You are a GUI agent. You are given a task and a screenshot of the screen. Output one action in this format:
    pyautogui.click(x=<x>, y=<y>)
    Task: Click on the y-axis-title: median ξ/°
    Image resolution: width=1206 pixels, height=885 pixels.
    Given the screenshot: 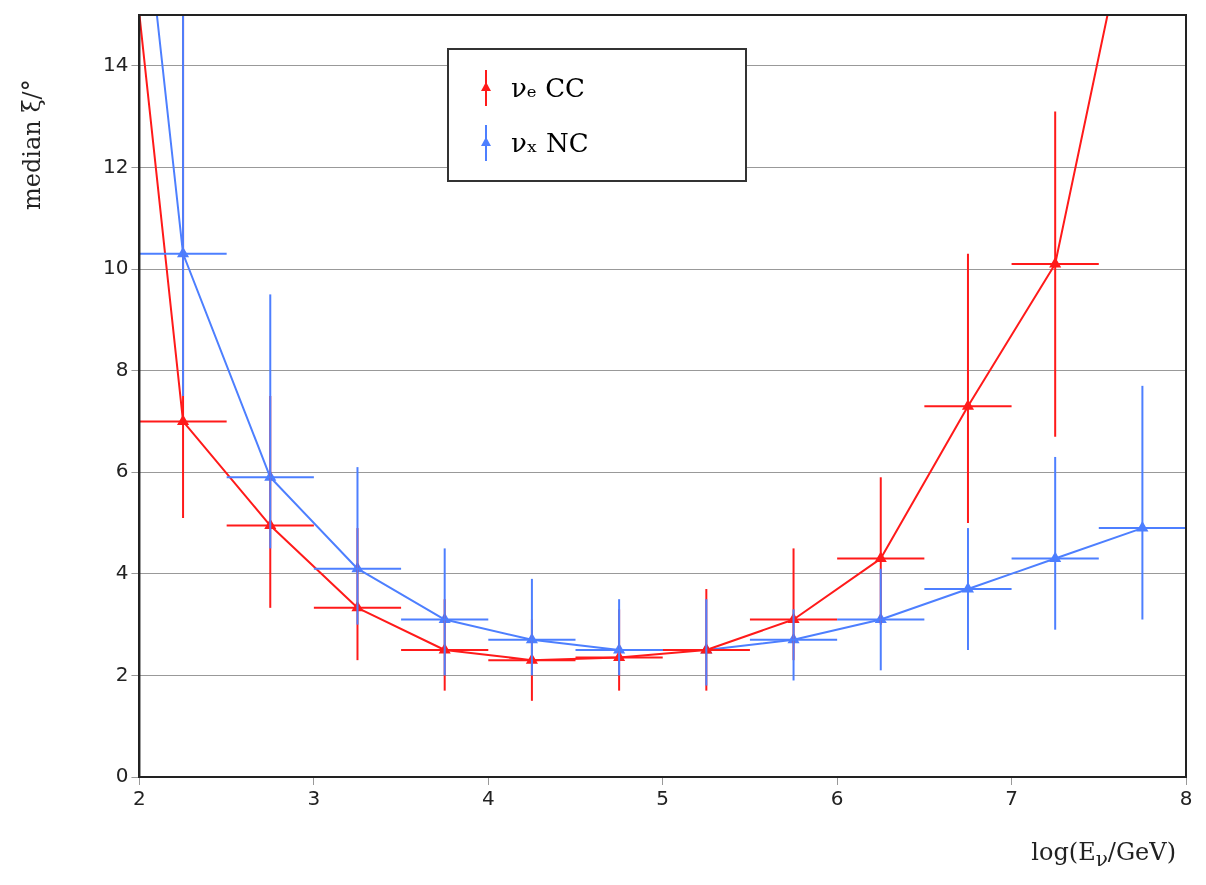 What is the action you would take?
    pyautogui.click(x=32, y=144)
    